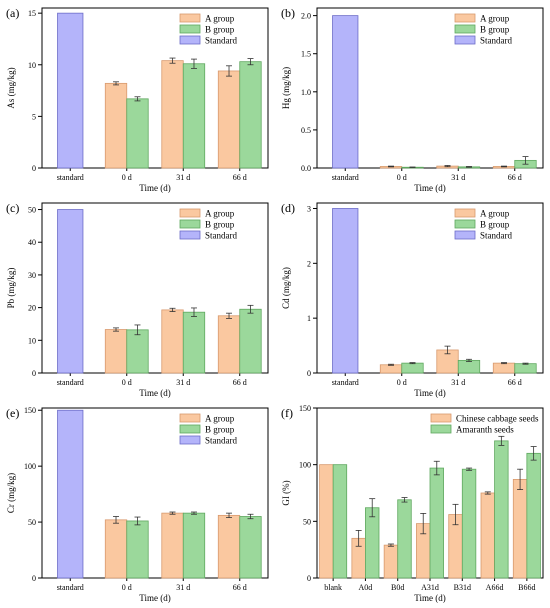 The image size is (550, 608). Describe the element at coordinates (286, 88) in the screenshot. I see `y-axis-label: Hg (mg/kg)` at that location.